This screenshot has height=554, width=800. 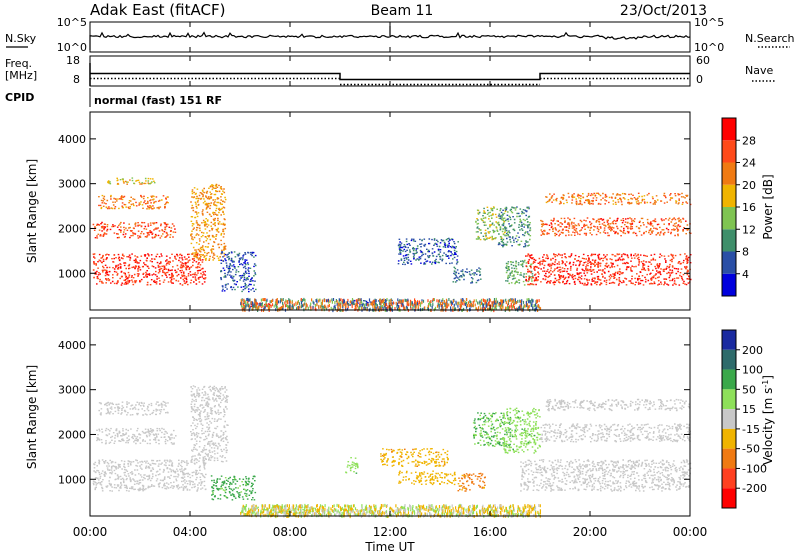 I want to click on noise-panel: 10^5 10^0 10^5 10^0 N.Sky N.Search, so click(x=400, y=35).